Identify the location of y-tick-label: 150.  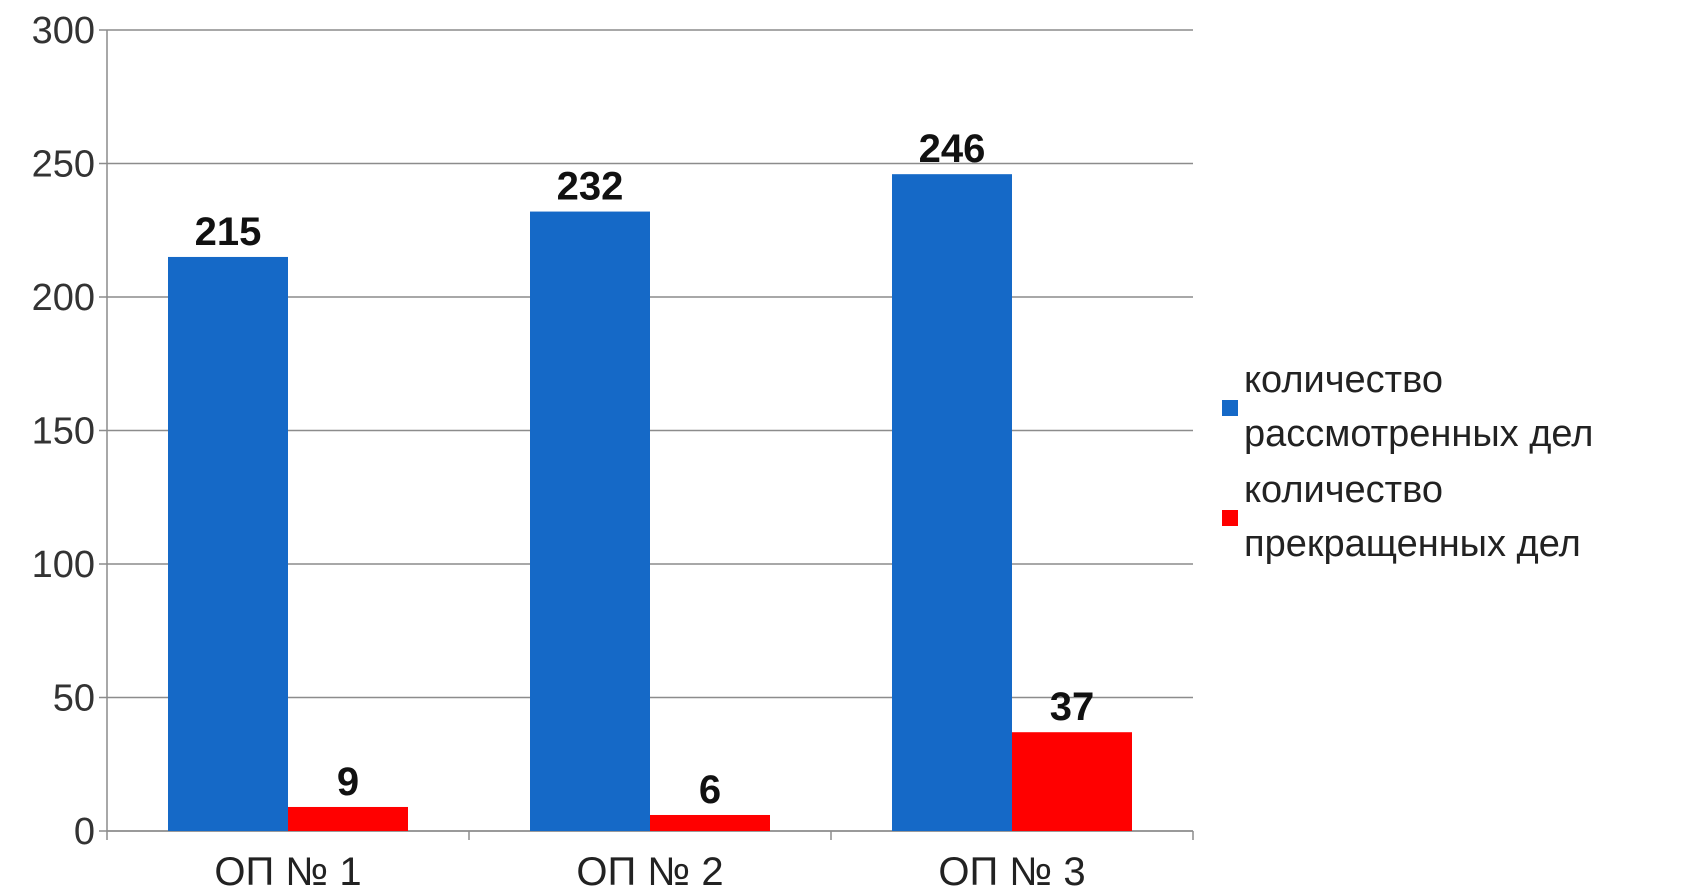
(63, 432).